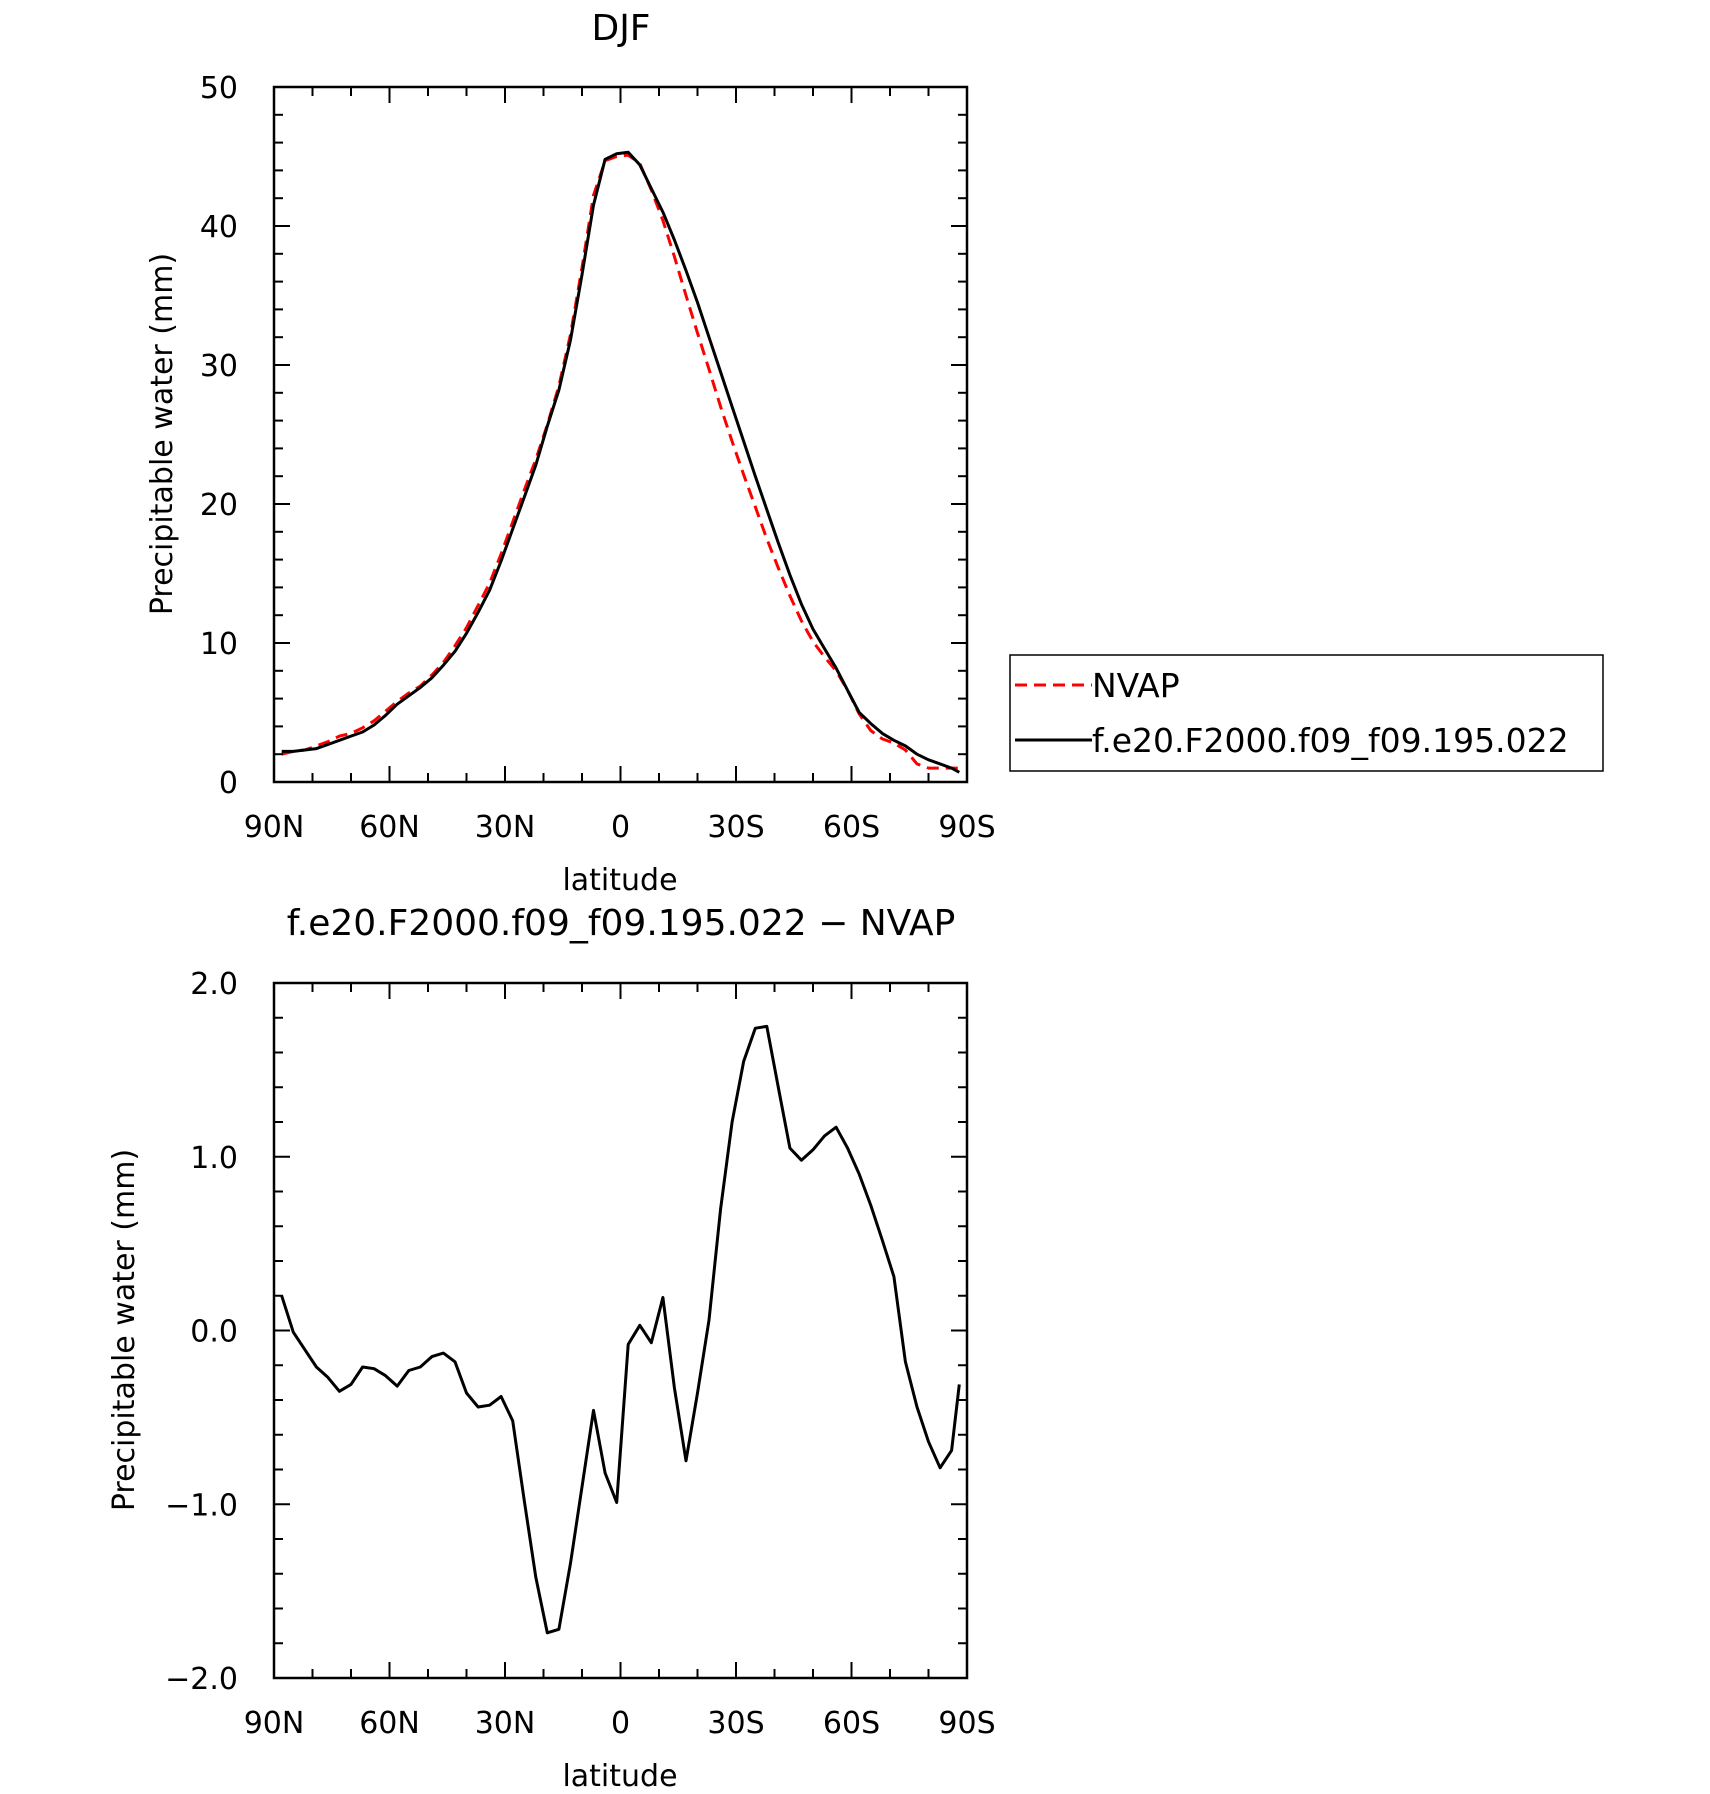  Describe the element at coordinates (201, 1679) in the screenshot. I see `y-tick-label: −2.0` at that location.